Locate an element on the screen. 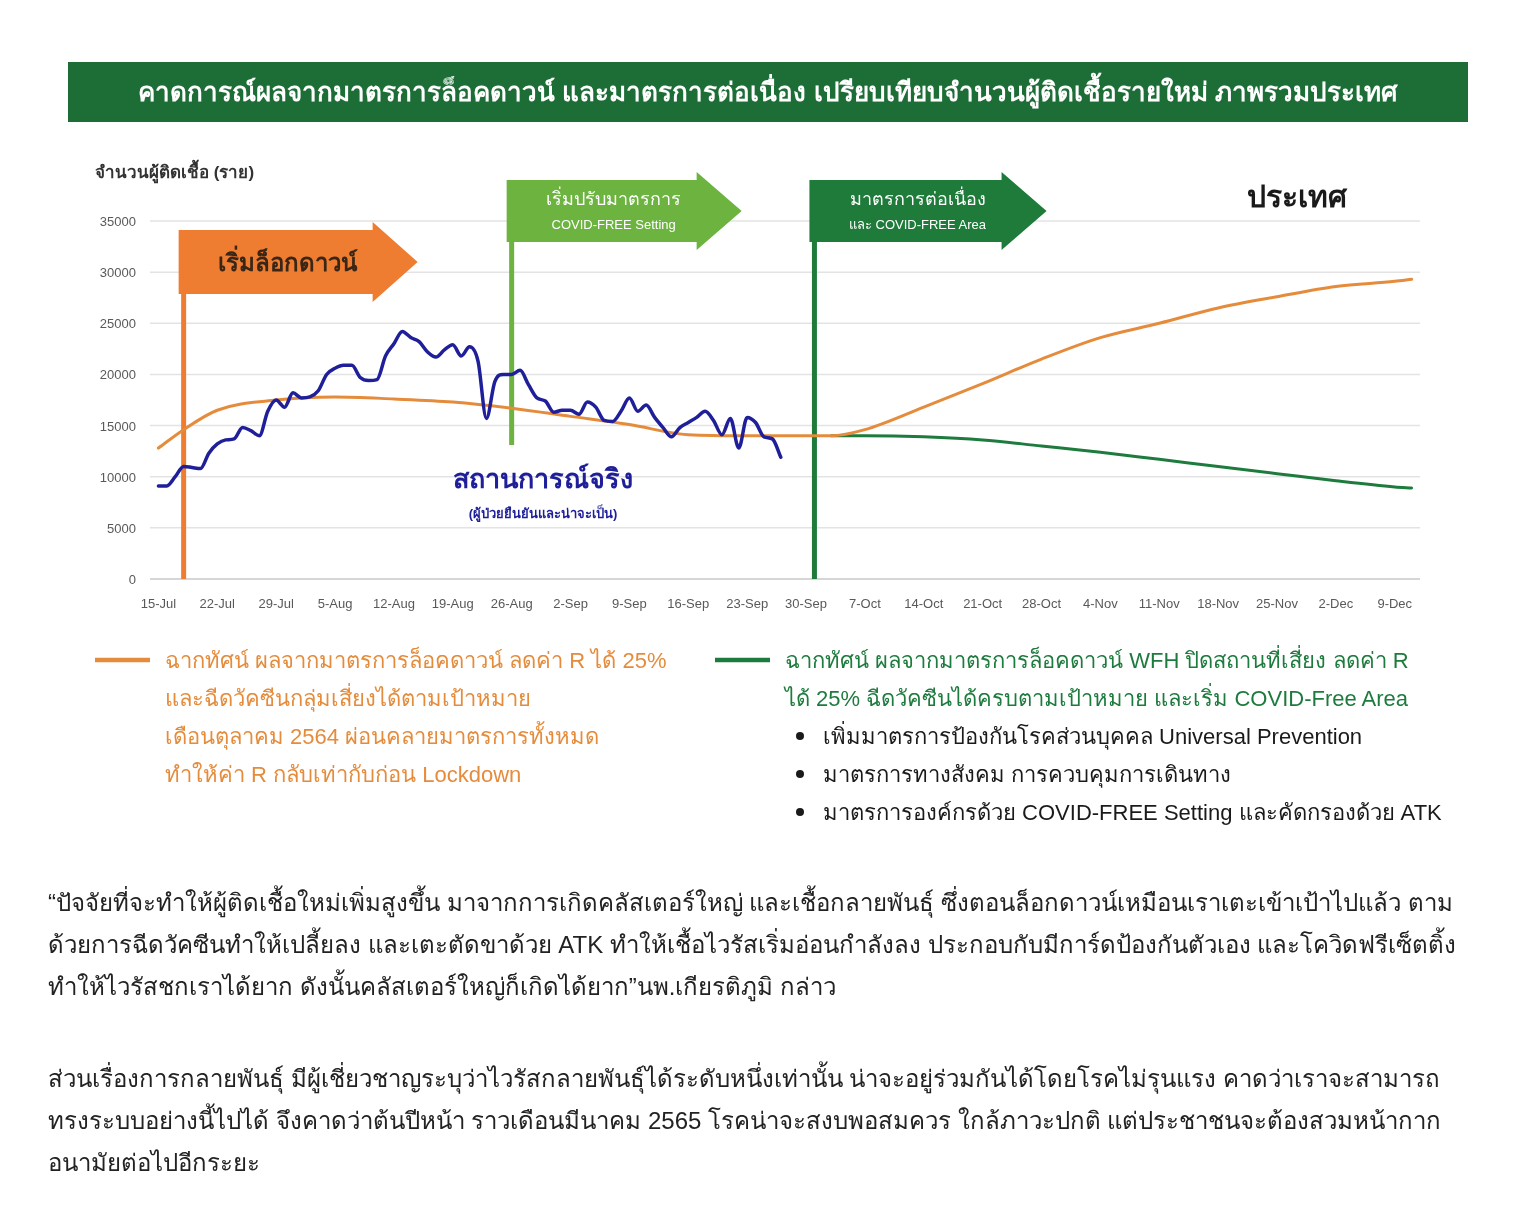  x-tick-label: 5-Aug is located at coordinates (335, 603).